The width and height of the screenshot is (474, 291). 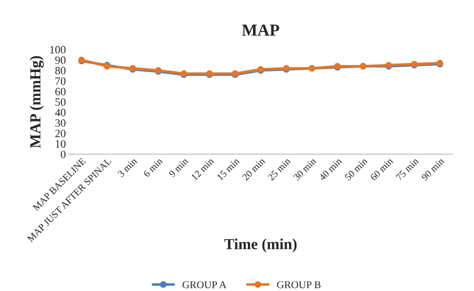 I want to click on y-tick-label: 50, so click(x=60, y=102).